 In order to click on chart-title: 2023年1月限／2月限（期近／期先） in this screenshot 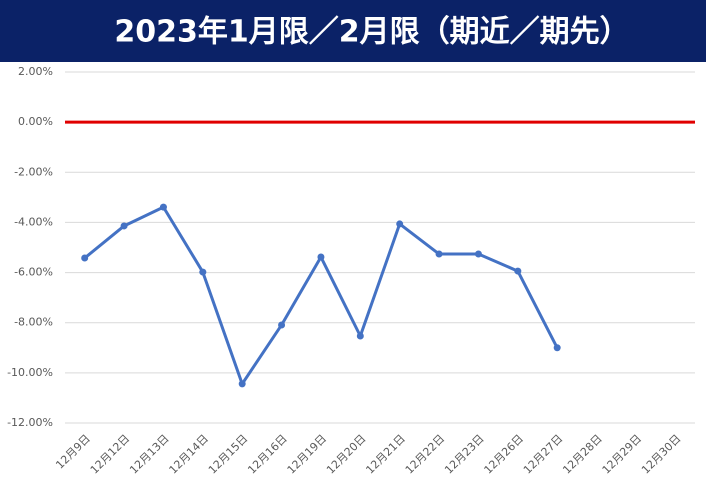, I will do `click(371, 32)`.